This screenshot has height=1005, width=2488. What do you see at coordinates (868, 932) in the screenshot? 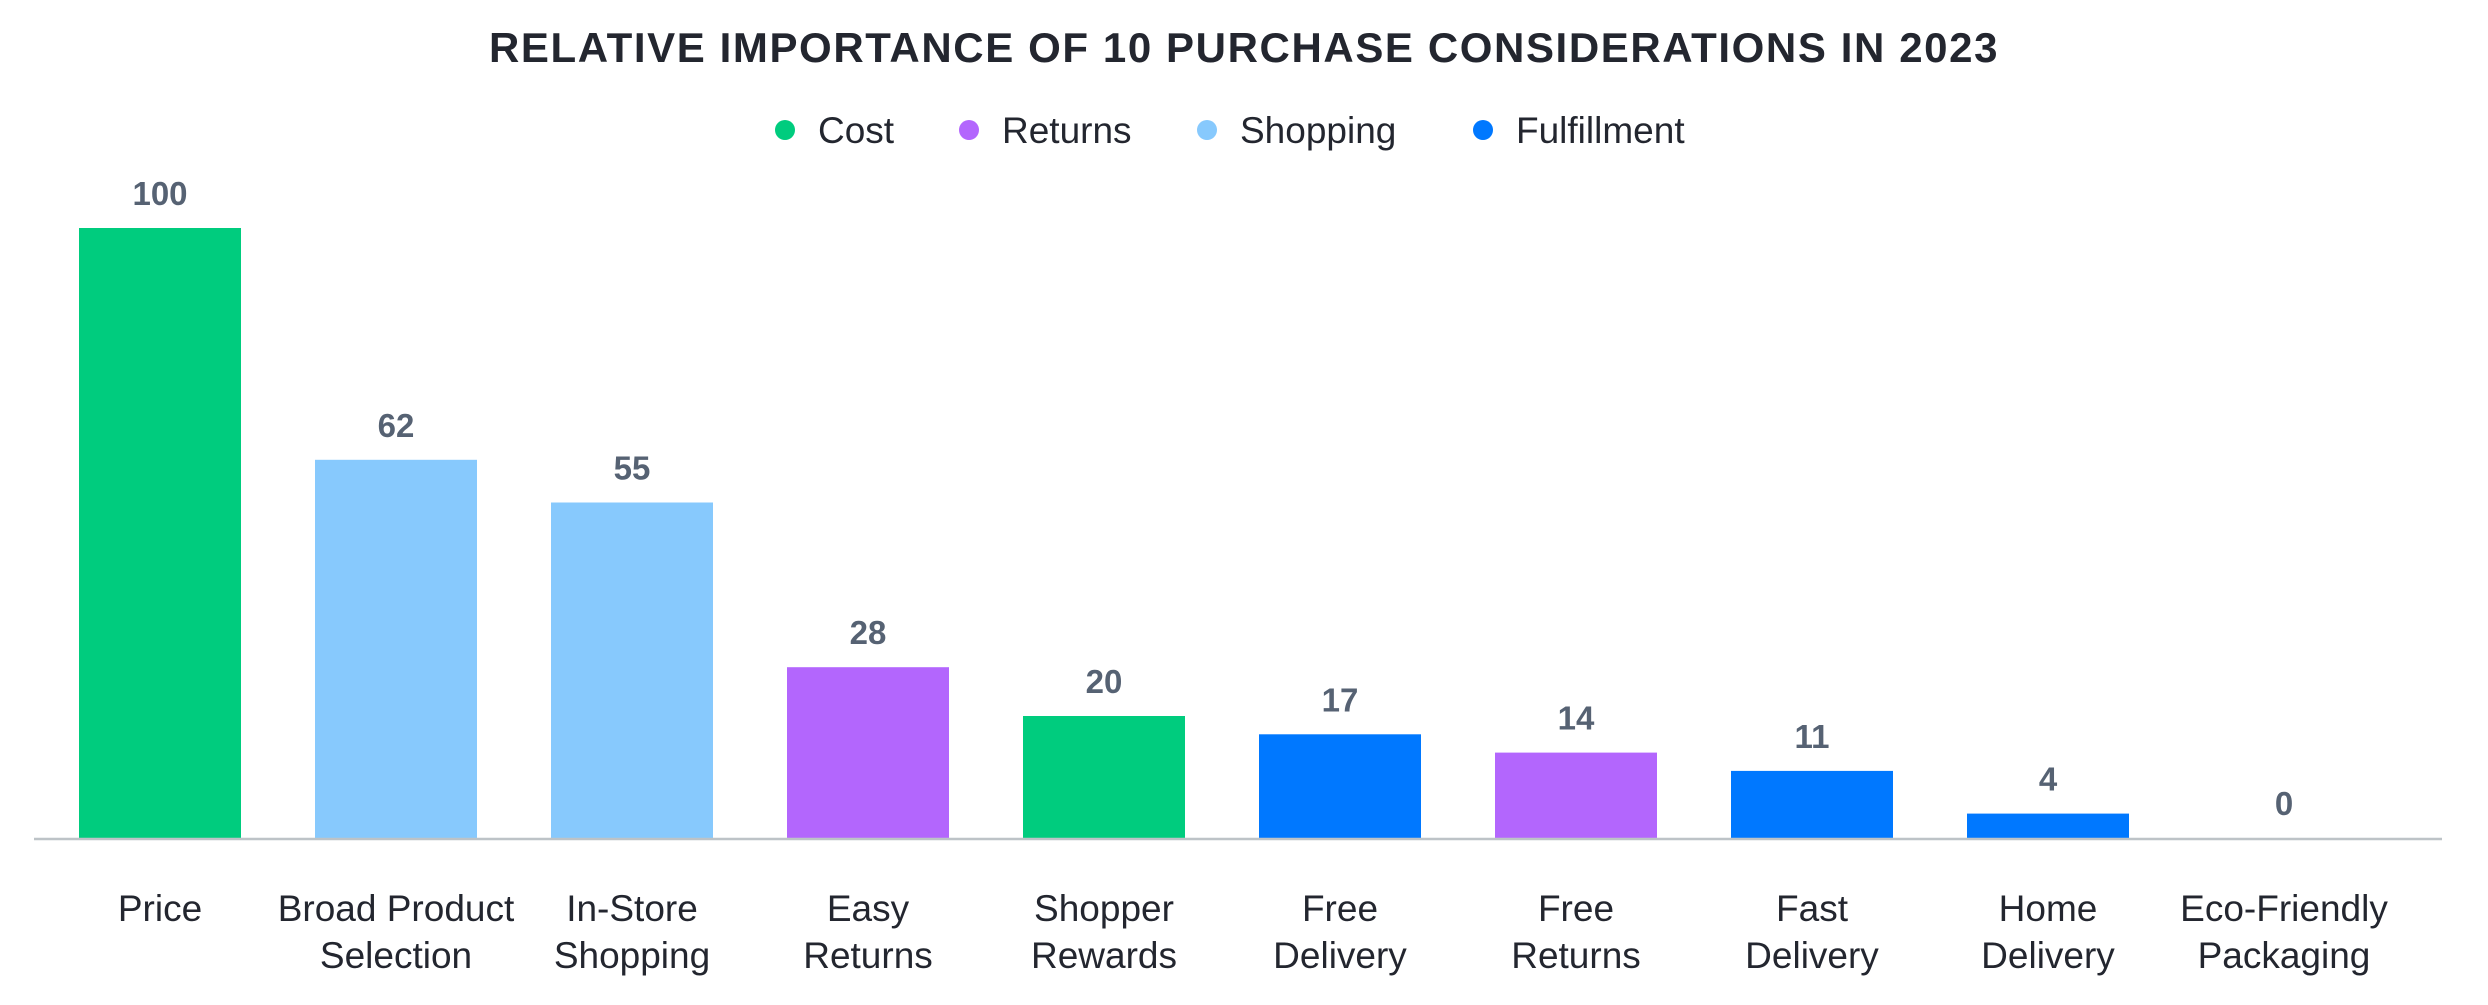
I see `x-tick-label: Easy Returns` at bounding box center [868, 932].